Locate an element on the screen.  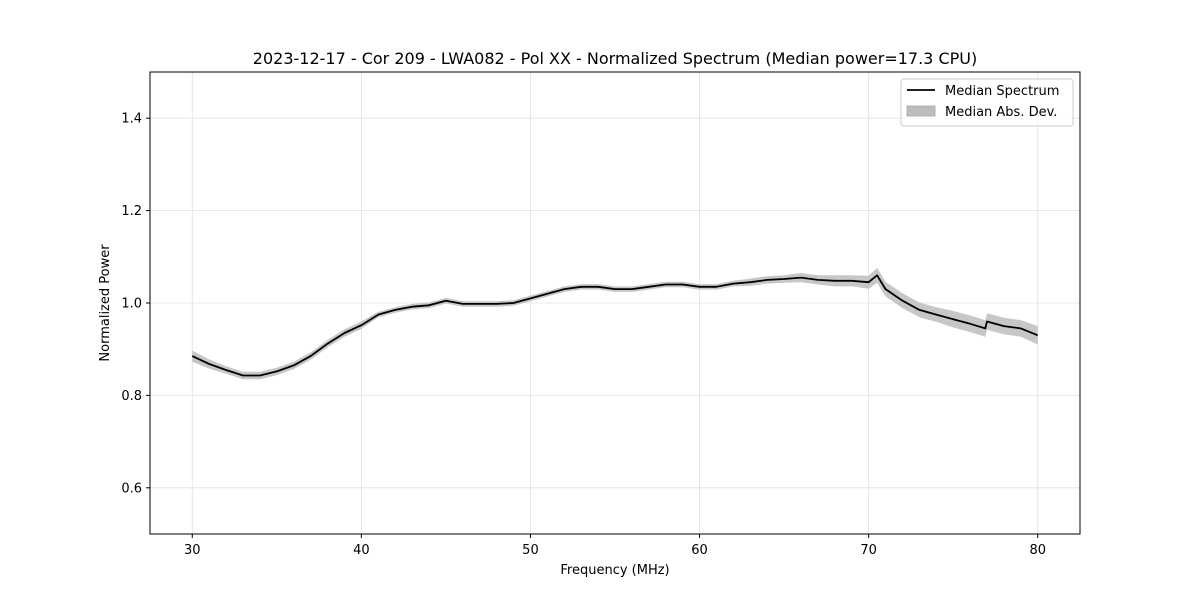
y-tick-label: 0.8 is located at coordinates (131, 396).